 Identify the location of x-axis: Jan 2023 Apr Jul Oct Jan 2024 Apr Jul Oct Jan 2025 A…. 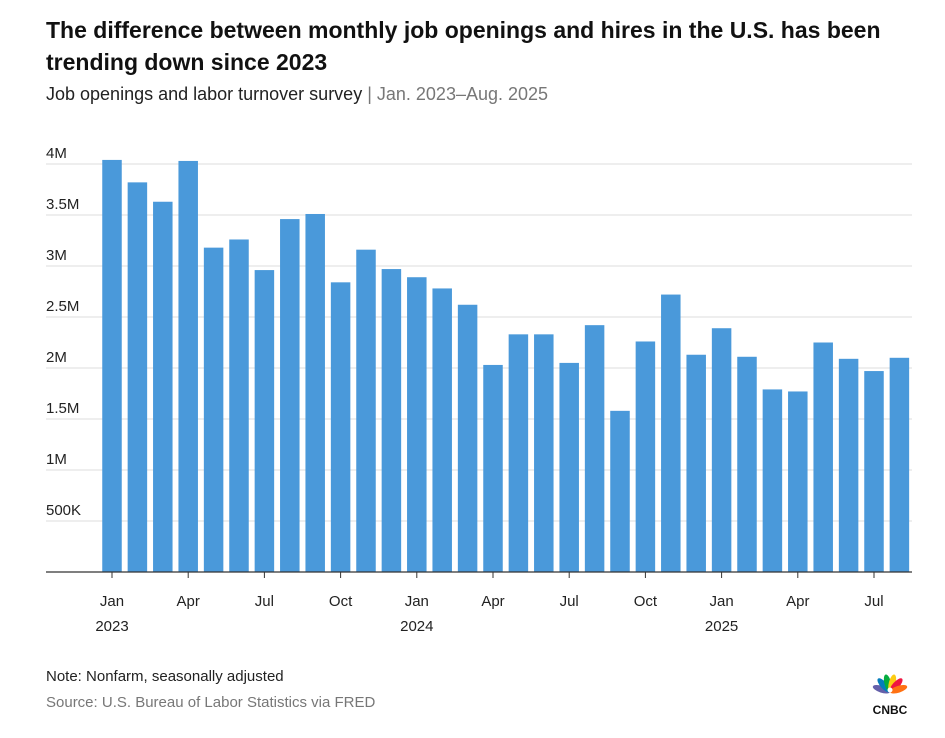
(479, 603).